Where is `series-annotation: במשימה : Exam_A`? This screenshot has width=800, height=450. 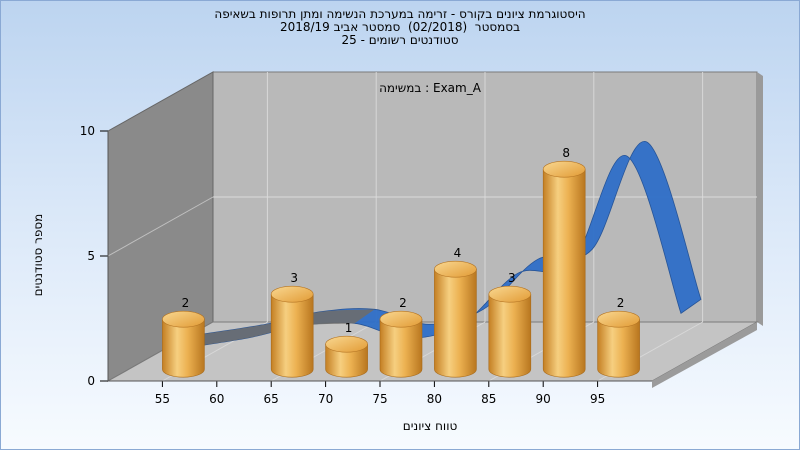
series-annotation: במשימה : Exam_A is located at coordinates (430, 88).